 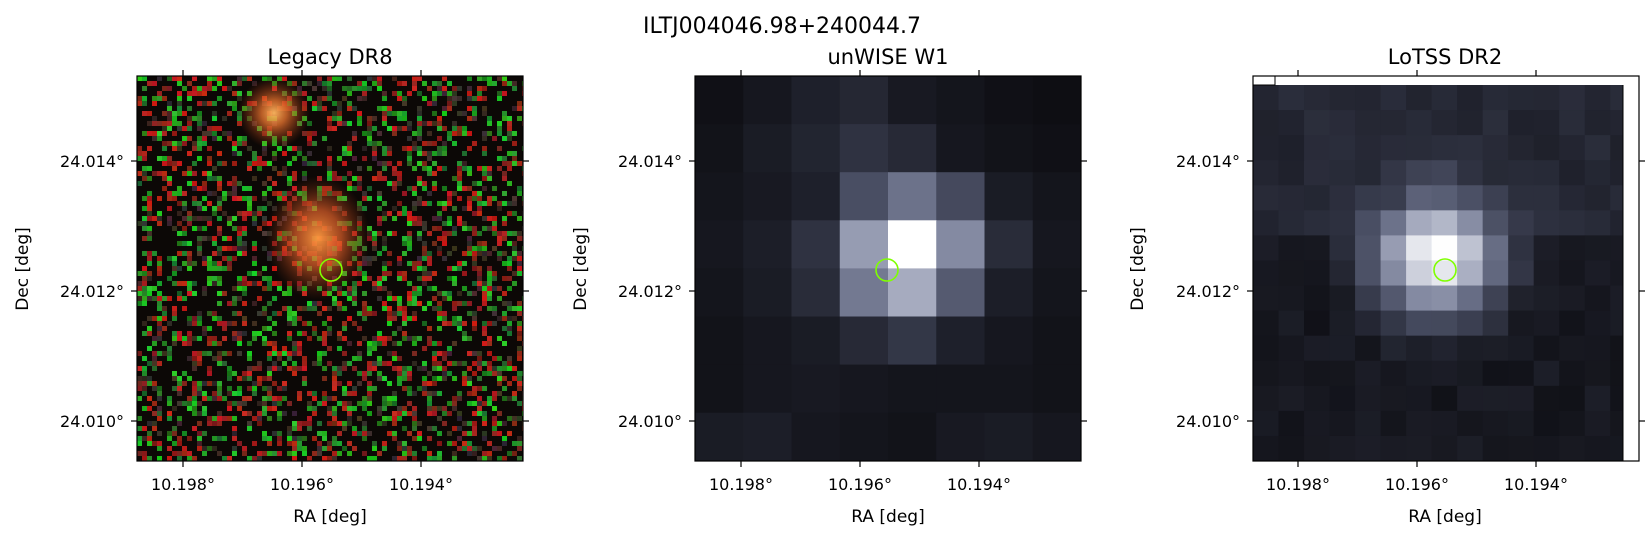 What do you see at coordinates (329, 57) in the screenshot?
I see `panel-title: Legacy DR8` at bounding box center [329, 57].